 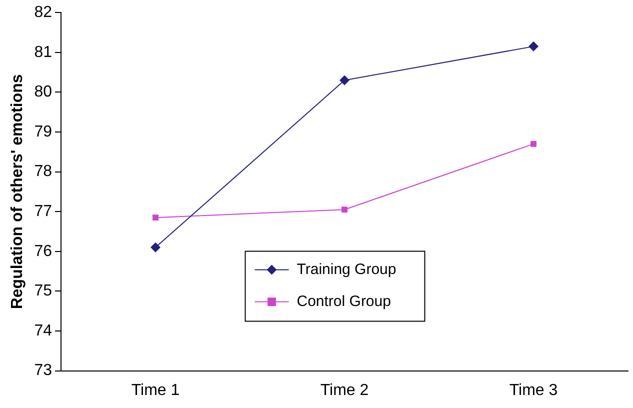 I want to click on x-tick-label: Time 3, so click(x=533, y=390).